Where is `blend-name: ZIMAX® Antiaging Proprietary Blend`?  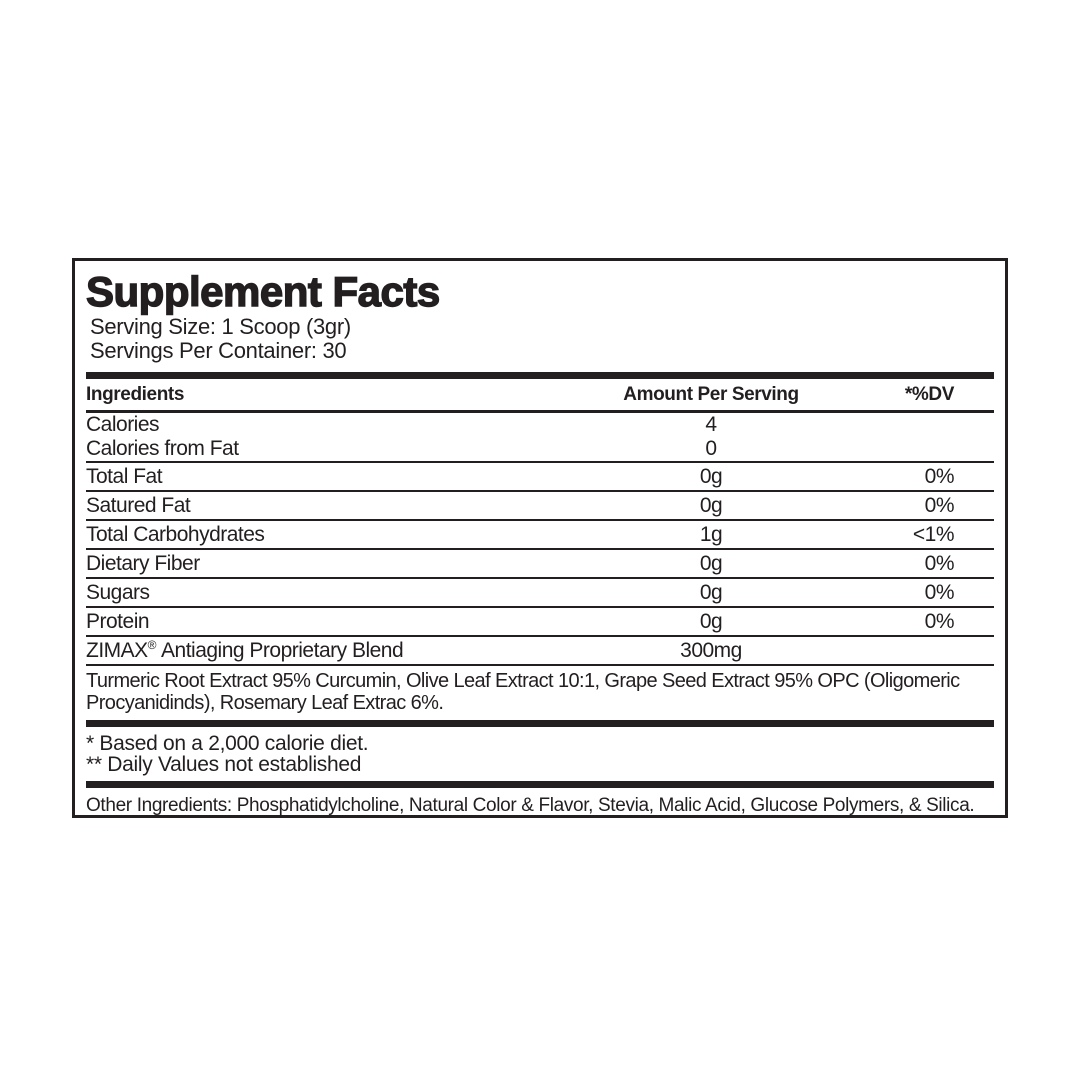 blend-name: ZIMAX® Antiaging Proprietary Blend is located at coordinates (346, 651).